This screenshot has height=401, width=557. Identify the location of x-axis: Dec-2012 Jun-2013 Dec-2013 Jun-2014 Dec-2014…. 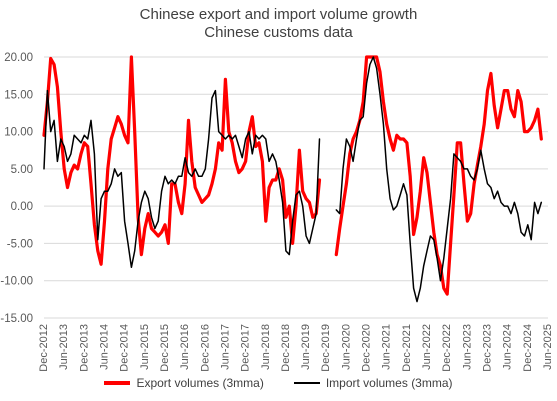
(296, 348).